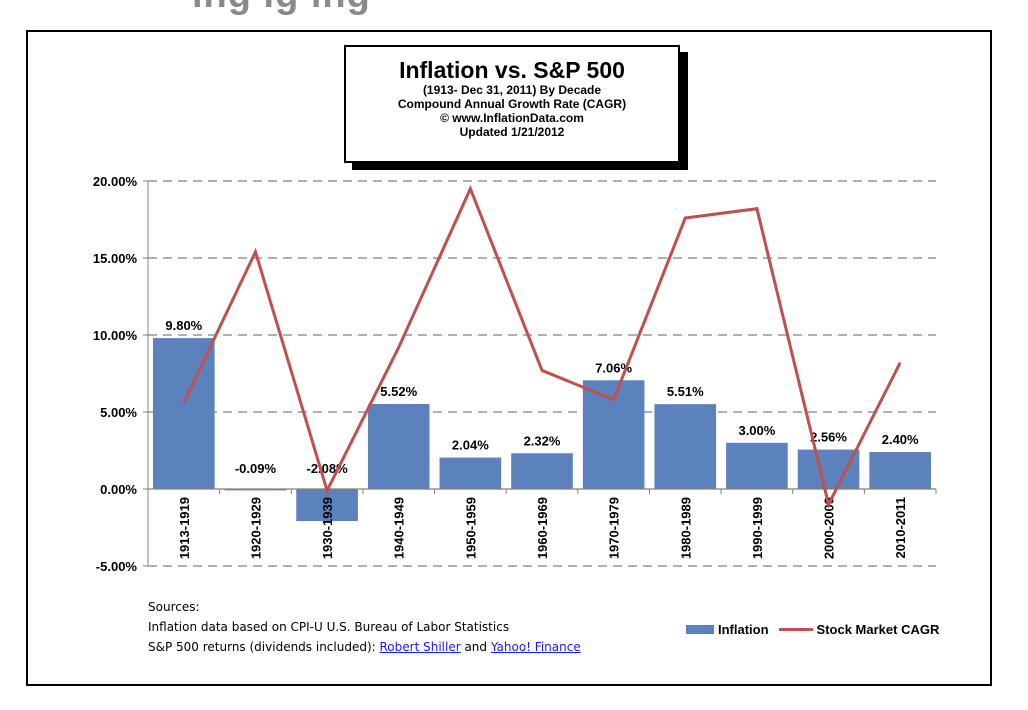  Describe the element at coordinates (685, 528) in the screenshot. I see `x-tick-label: 1980-1989` at that location.